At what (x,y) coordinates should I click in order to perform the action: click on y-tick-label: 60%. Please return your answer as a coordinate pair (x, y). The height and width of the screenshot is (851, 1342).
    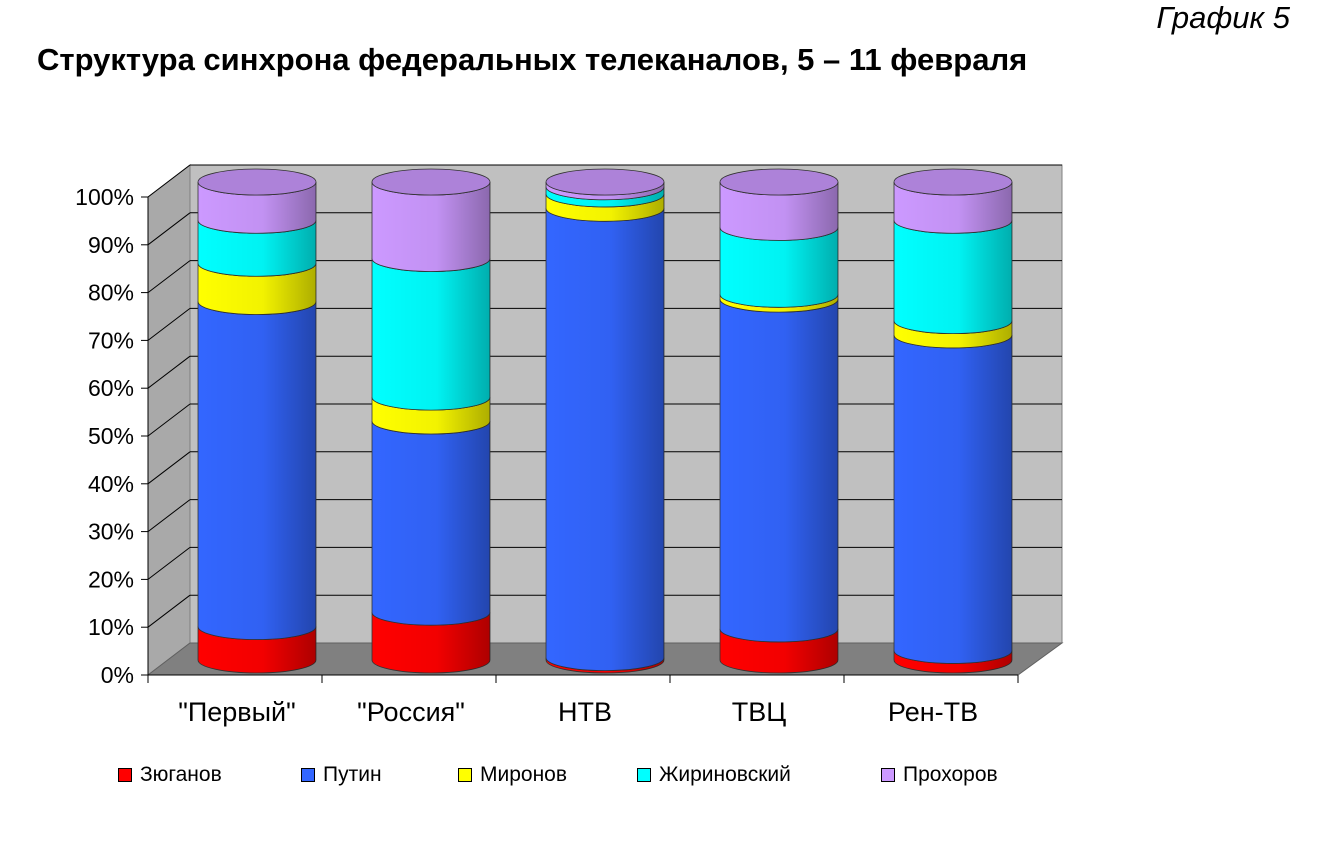
    Looking at the image, I should click on (111, 388).